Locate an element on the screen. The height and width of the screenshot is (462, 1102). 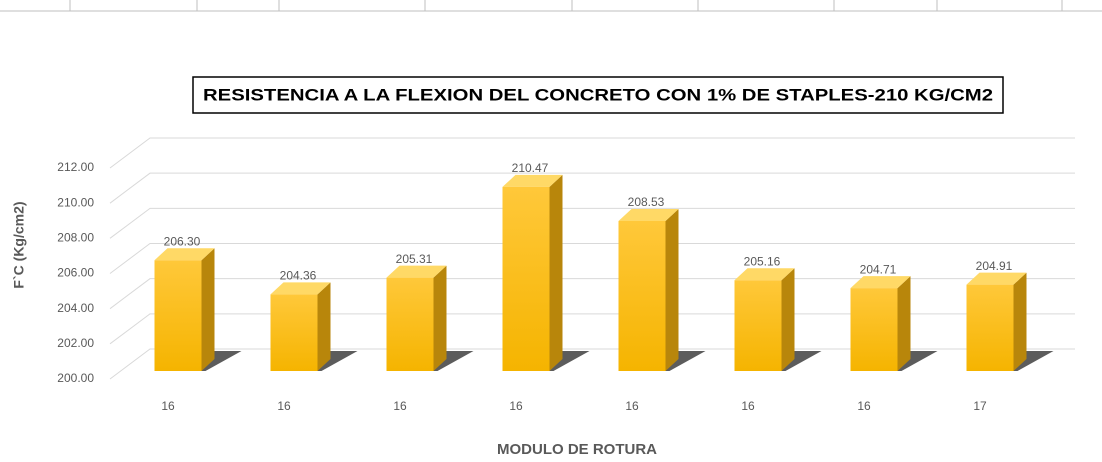
y-tick-label: 202.00 is located at coordinates (75, 343).